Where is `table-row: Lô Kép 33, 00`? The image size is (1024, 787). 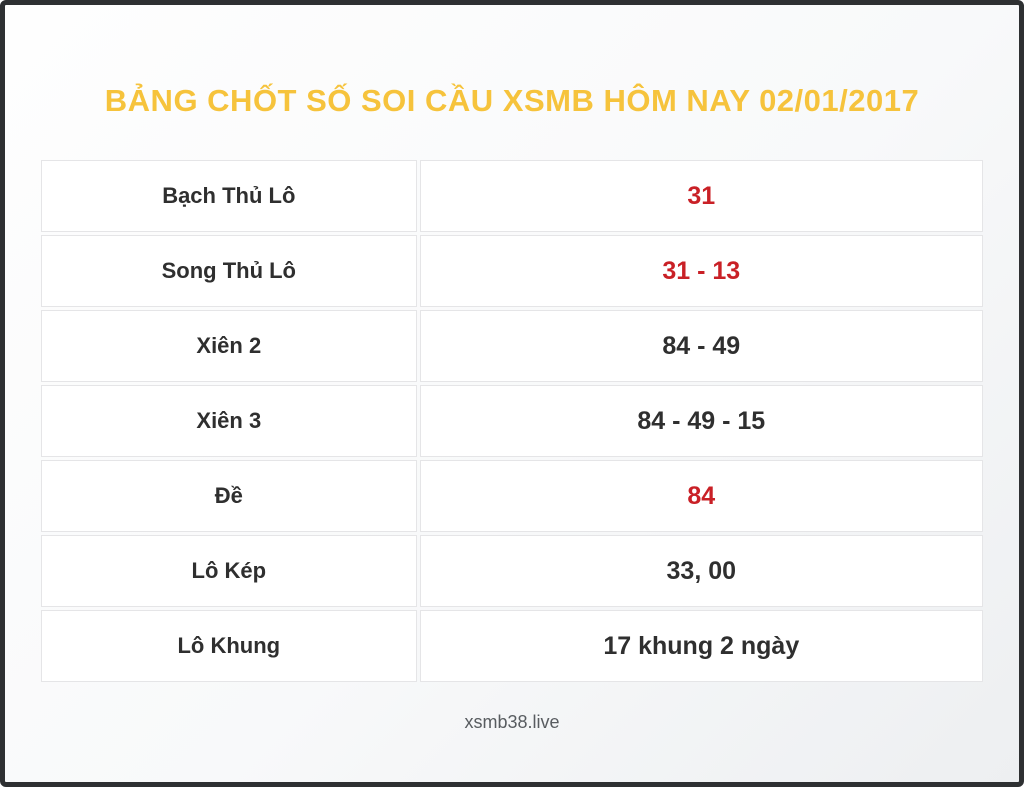
table-row: Lô Kép 33, 00 is located at coordinates (512, 571).